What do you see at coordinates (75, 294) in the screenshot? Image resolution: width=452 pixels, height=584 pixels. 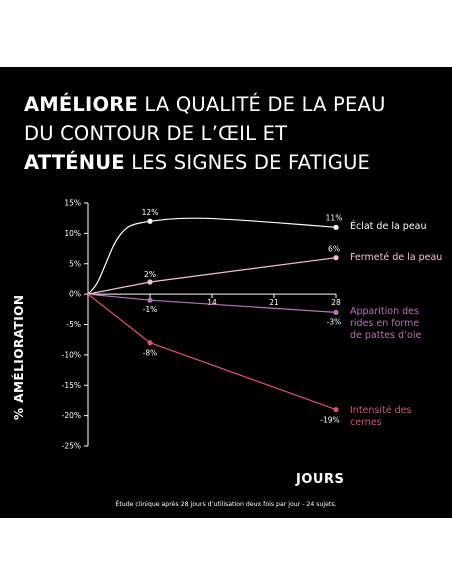 I see `y-tick-label: 0%` at bounding box center [75, 294].